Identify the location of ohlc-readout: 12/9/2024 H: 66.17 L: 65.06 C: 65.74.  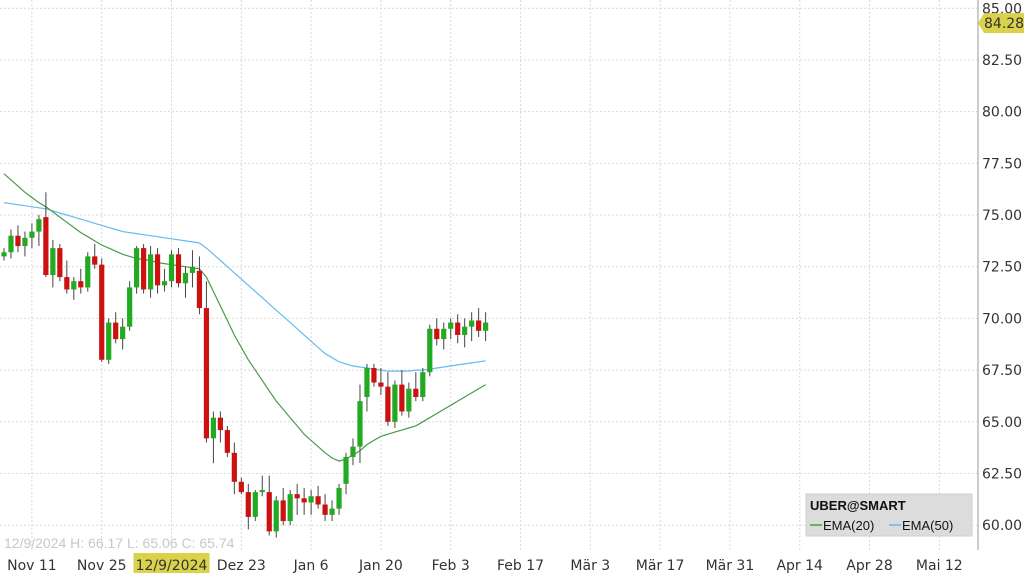
(119, 543).